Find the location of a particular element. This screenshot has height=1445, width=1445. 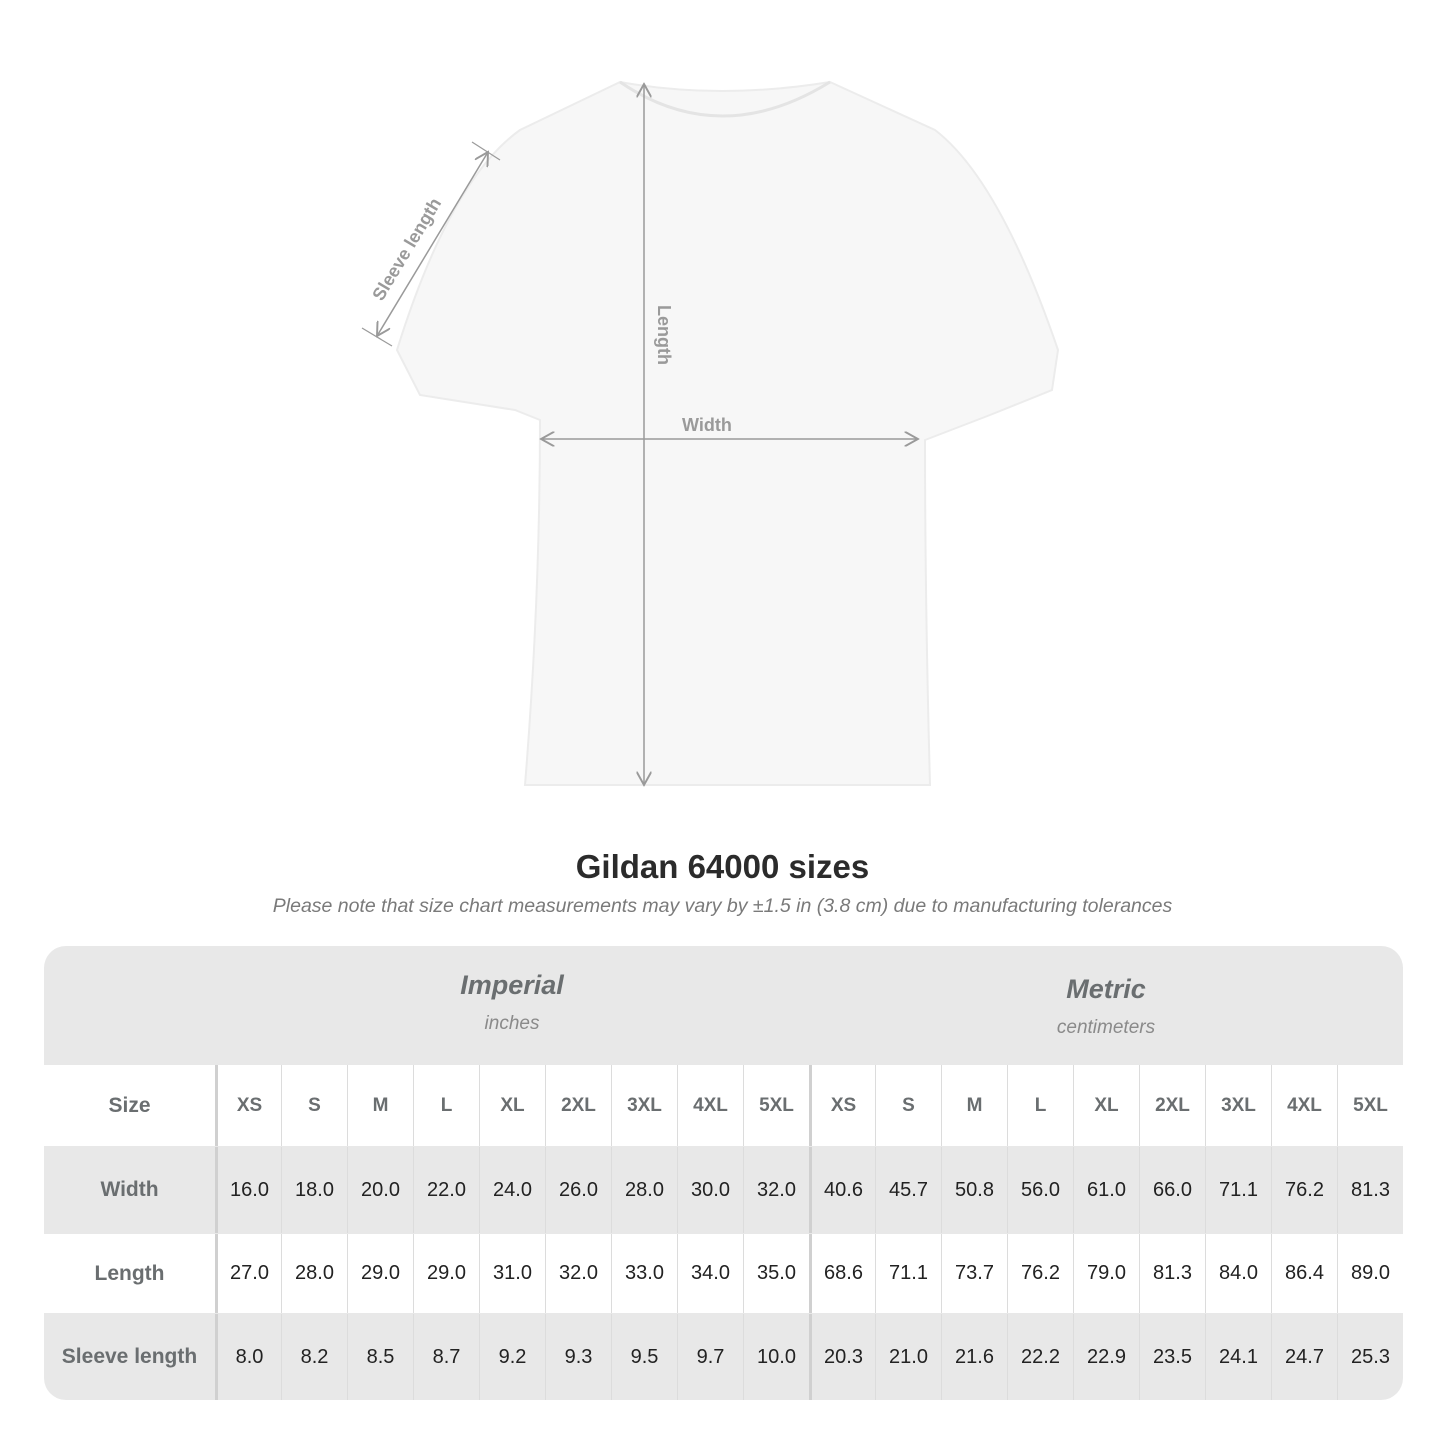

imperial-unit: inches is located at coordinates (512, 1023).